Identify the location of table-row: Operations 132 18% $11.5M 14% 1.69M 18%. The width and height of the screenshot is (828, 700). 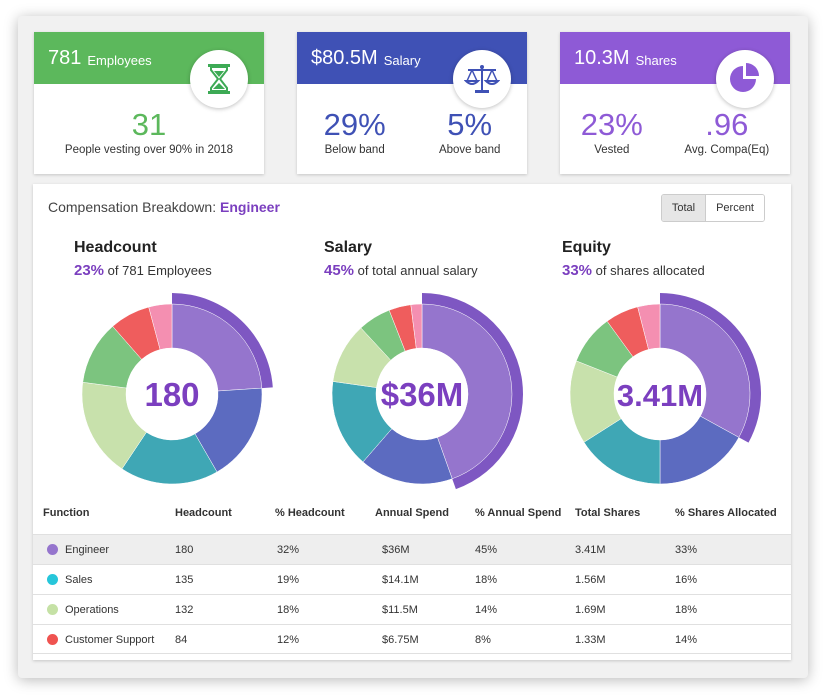
(412, 609).